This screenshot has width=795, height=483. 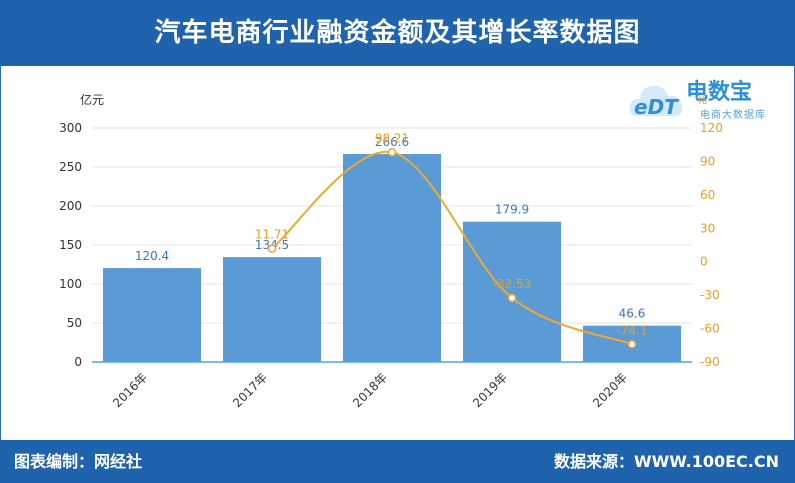 I want to click on line-value-label: 11.71, so click(x=272, y=235).